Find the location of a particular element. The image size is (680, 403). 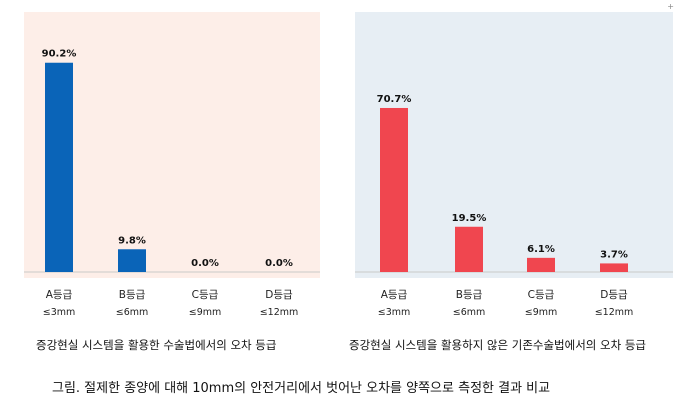

left-category-name-1: A등급 is located at coordinates (59, 295).